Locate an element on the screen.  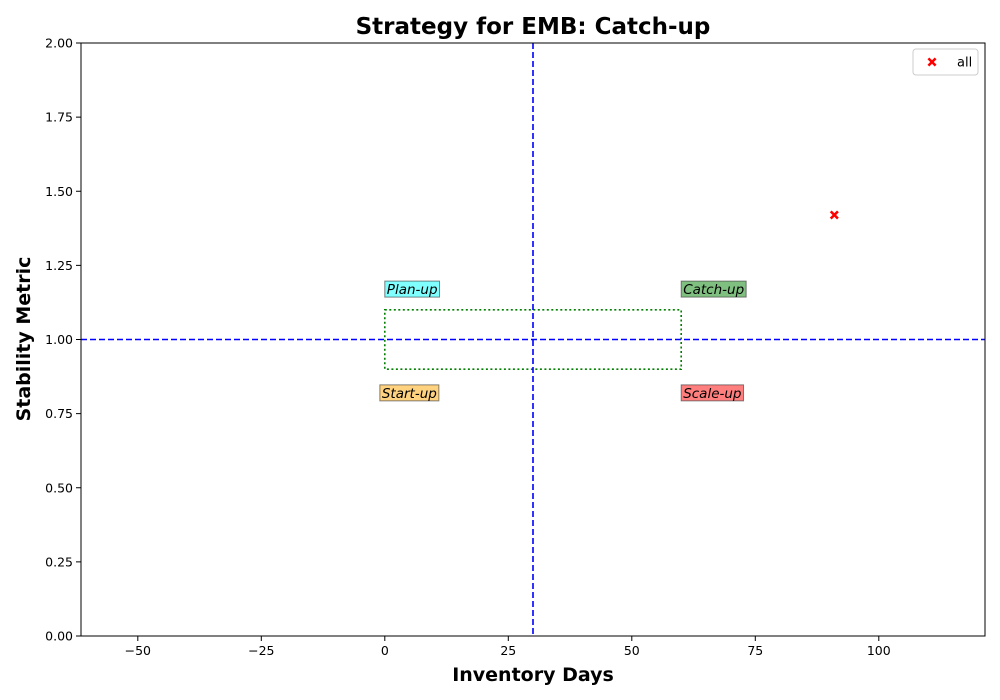
x-tick-label: 50 is located at coordinates (632, 650).